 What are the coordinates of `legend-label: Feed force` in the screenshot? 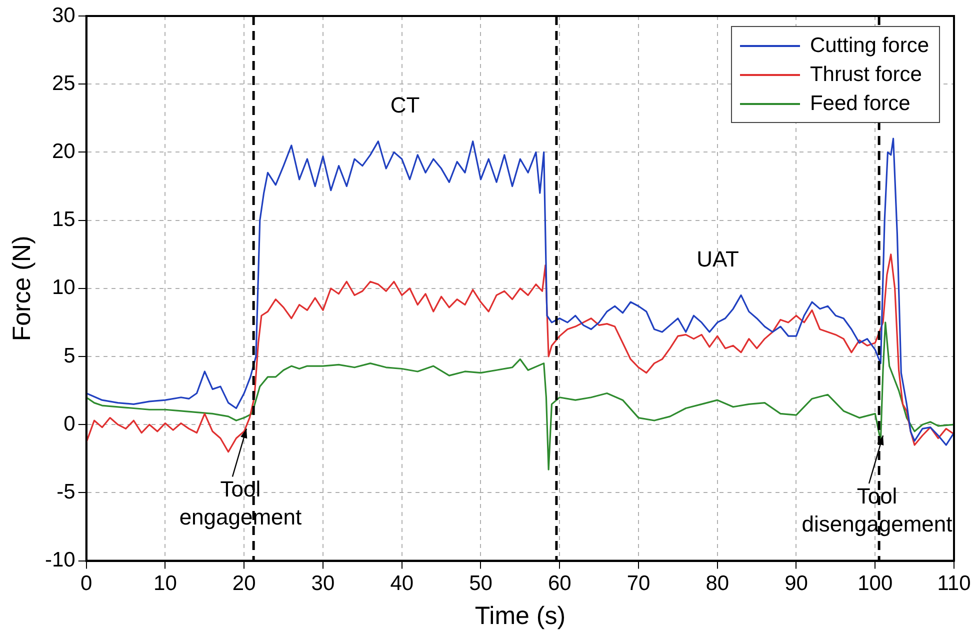 It's located at (860, 104).